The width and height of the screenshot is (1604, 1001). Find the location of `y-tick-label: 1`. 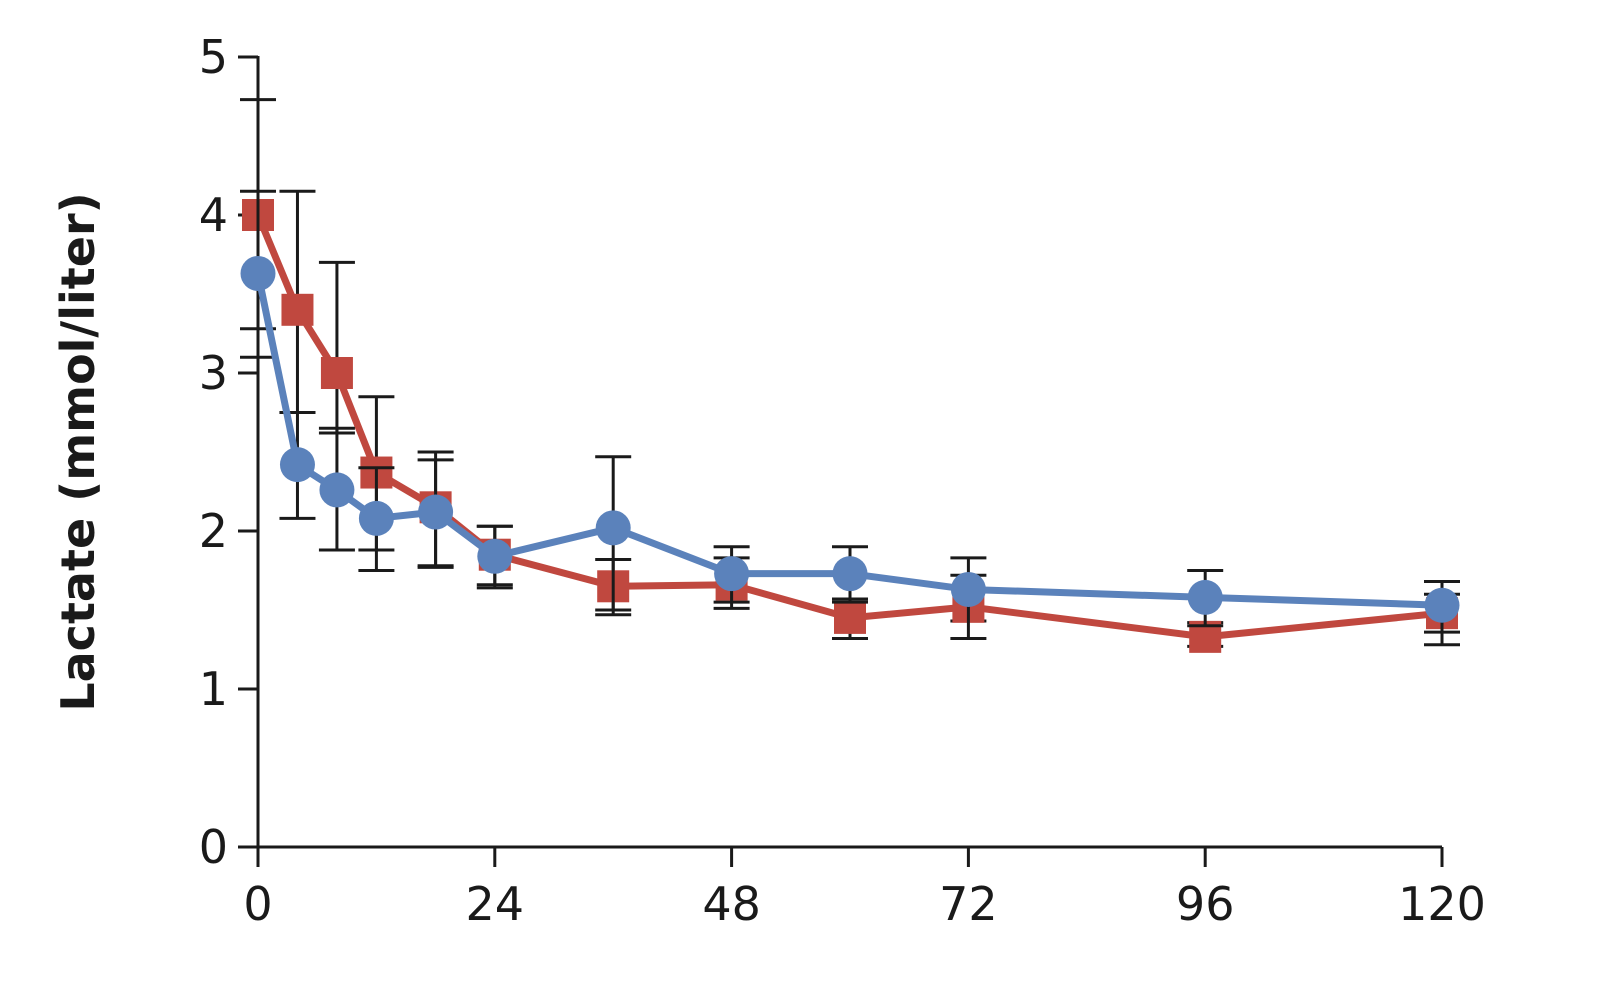

y-tick-label: 1 is located at coordinates (213, 689).